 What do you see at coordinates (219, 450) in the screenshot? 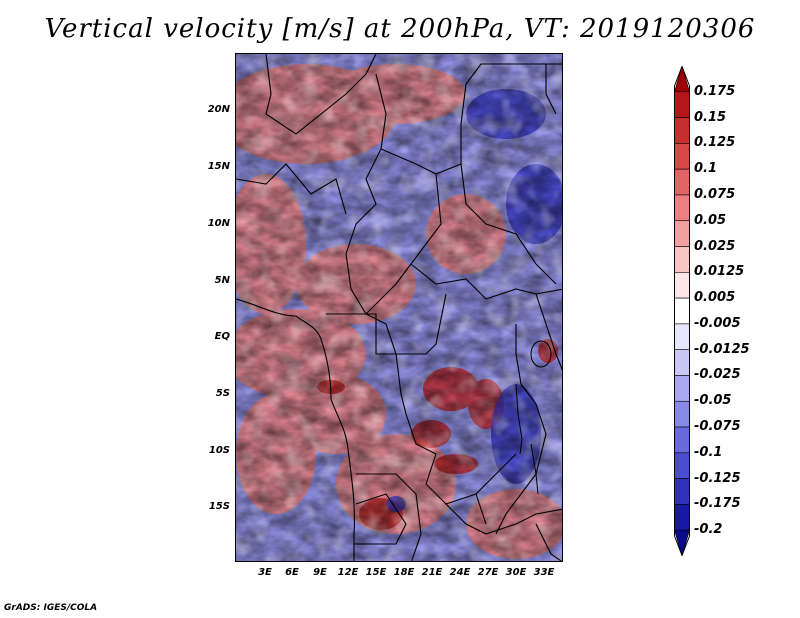
I see `lat-label-10s: 10S` at bounding box center [219, 450].